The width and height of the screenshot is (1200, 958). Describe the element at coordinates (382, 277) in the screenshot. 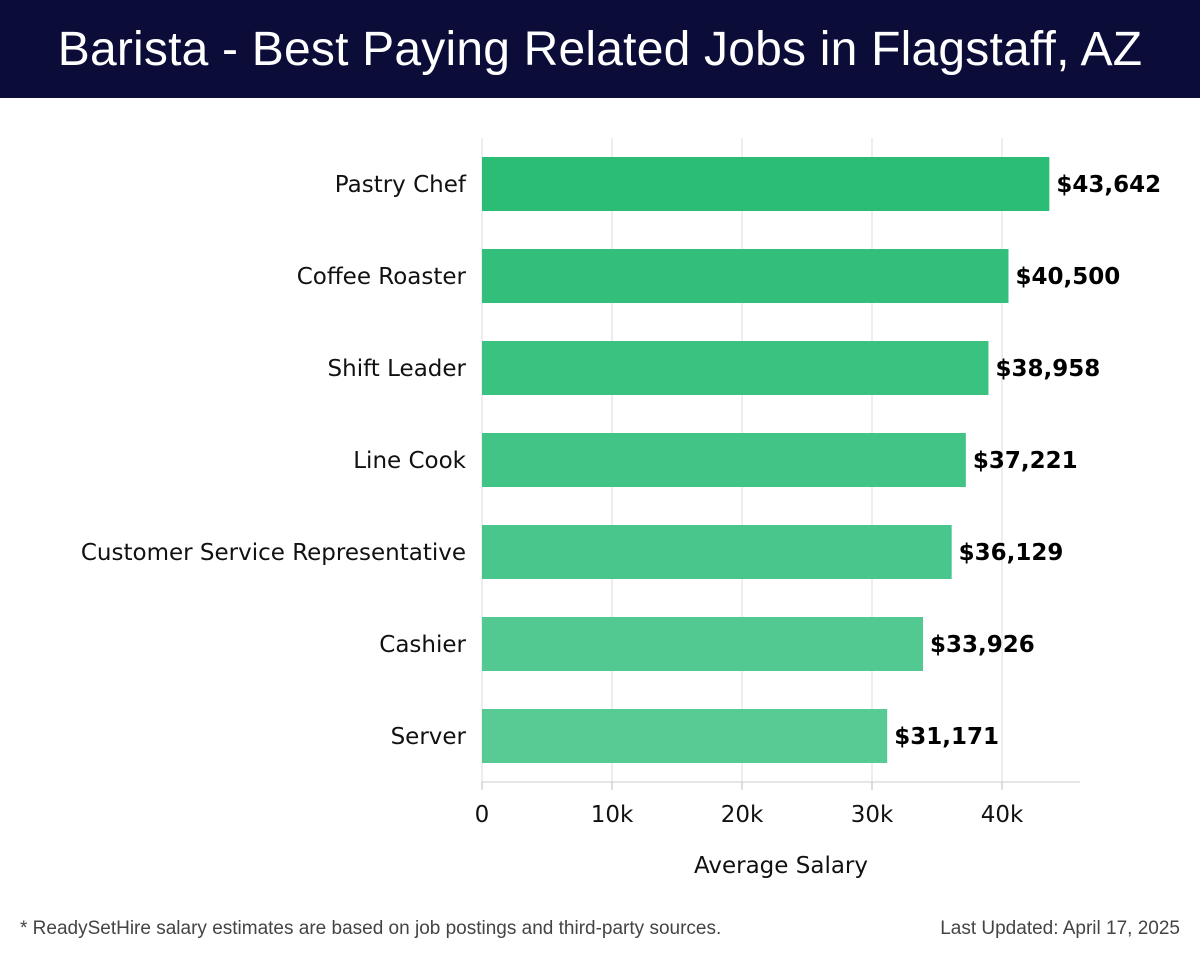

I see `category-label: Coffee Roaster` at that location.